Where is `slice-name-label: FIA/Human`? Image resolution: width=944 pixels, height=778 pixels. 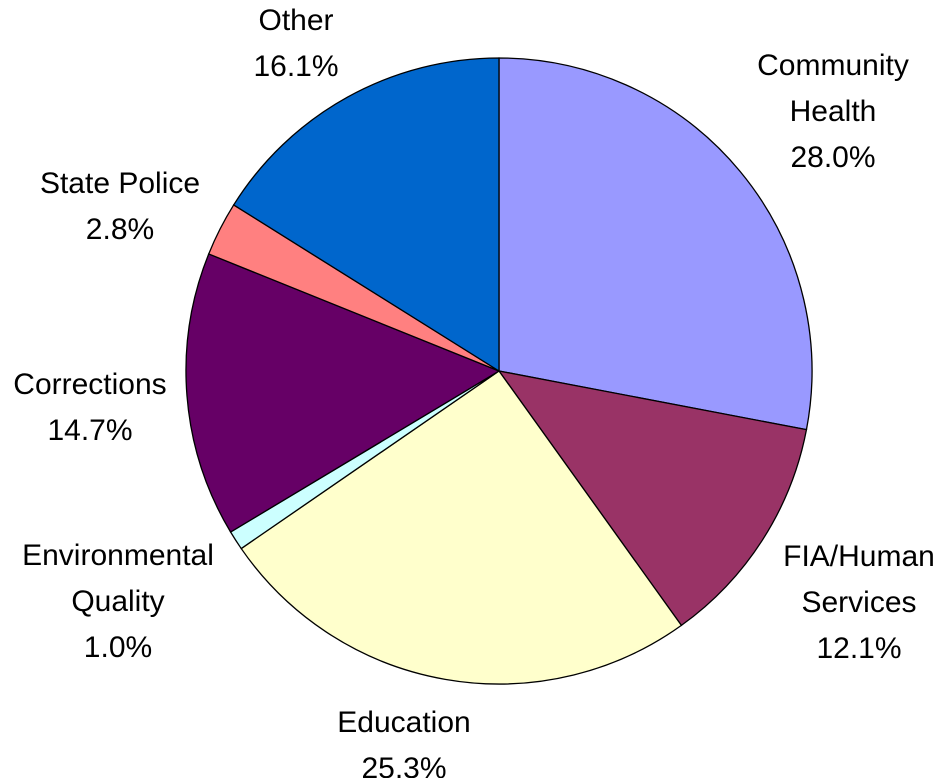
slice-name-label: FIA/Human is located at coordinates (859, 556).